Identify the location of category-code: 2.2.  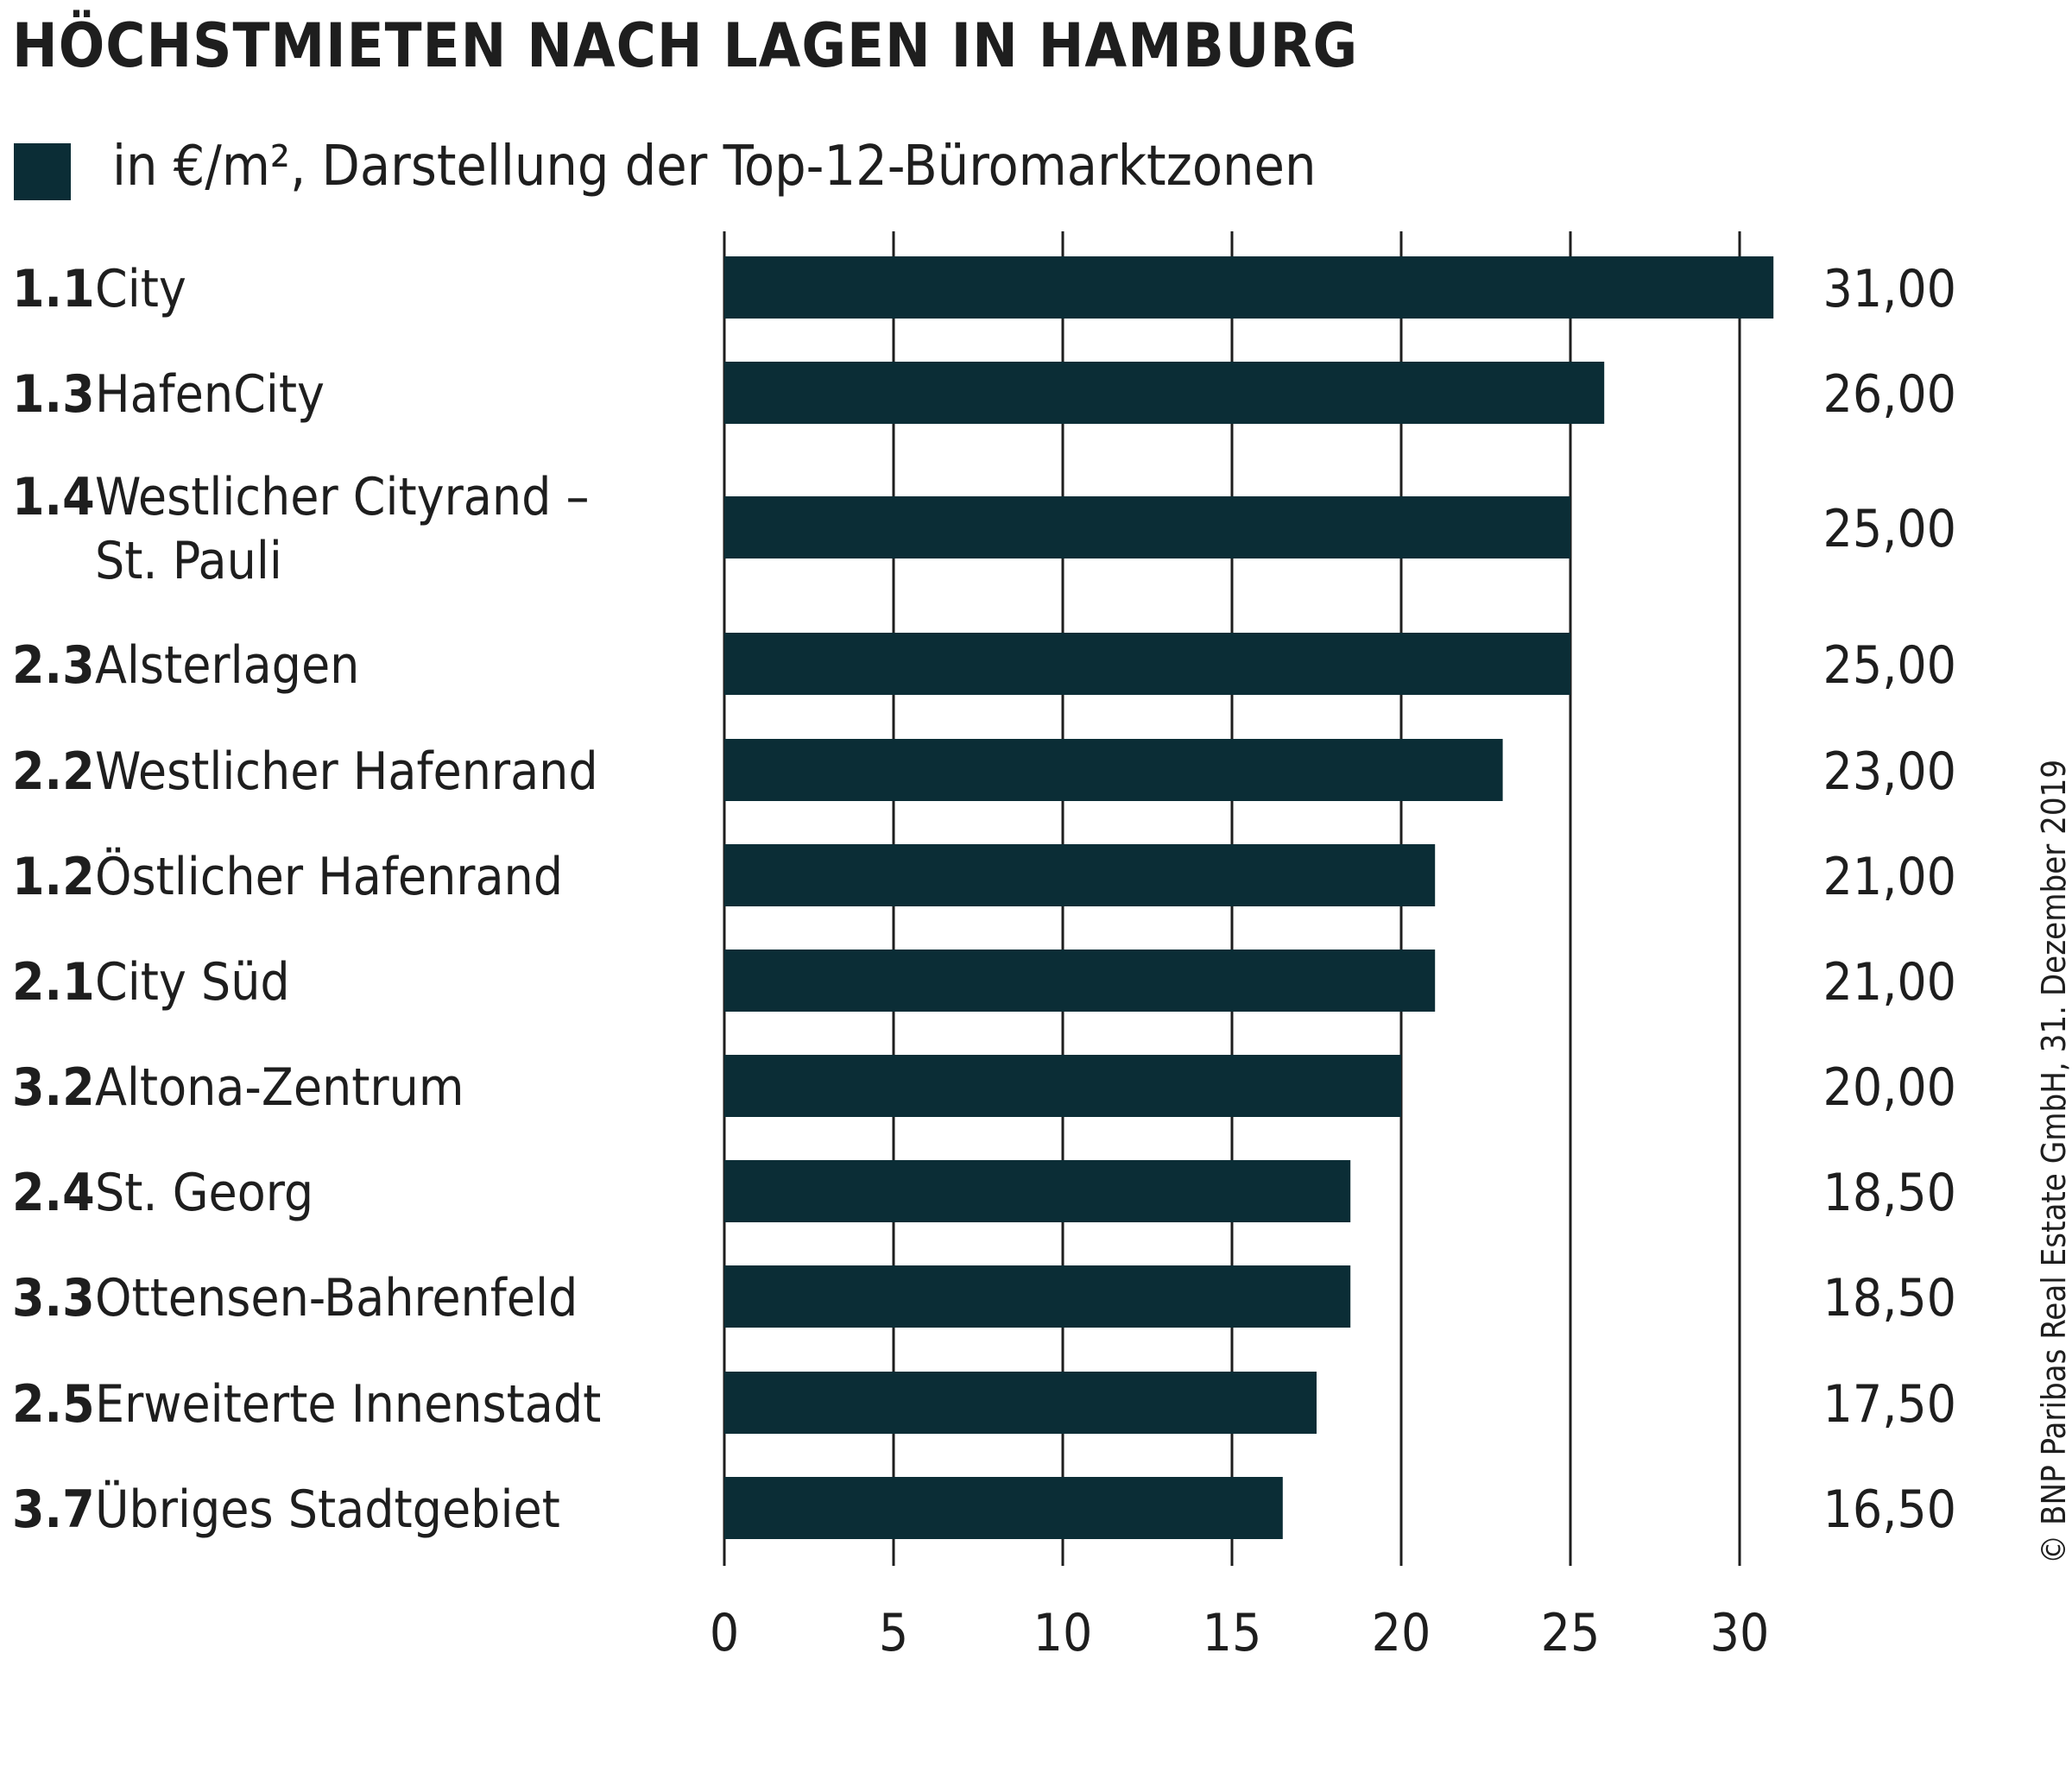
(53, 772).